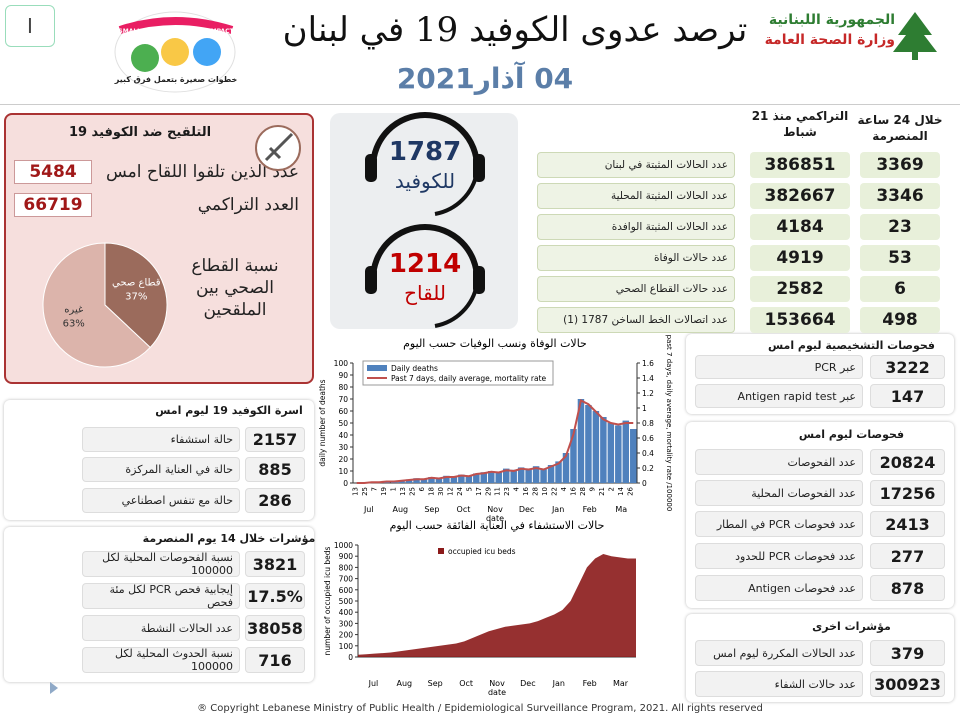 The width and height of the screenshot is (960, 720). Describe the element at coordinates (136, 295) in the screenshot. I see `pie-slice` at that location.